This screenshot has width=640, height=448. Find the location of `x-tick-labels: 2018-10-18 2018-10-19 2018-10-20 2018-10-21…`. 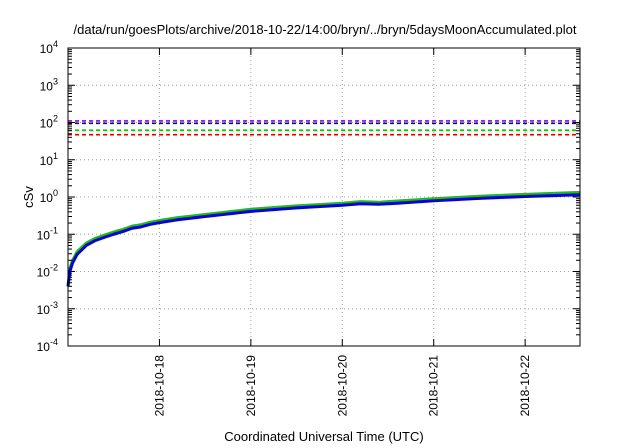

x-tick-labels: 2018-10-18 2018-10-19 2018-10-20 2018-10-21… is located at coordinates (342, 386).